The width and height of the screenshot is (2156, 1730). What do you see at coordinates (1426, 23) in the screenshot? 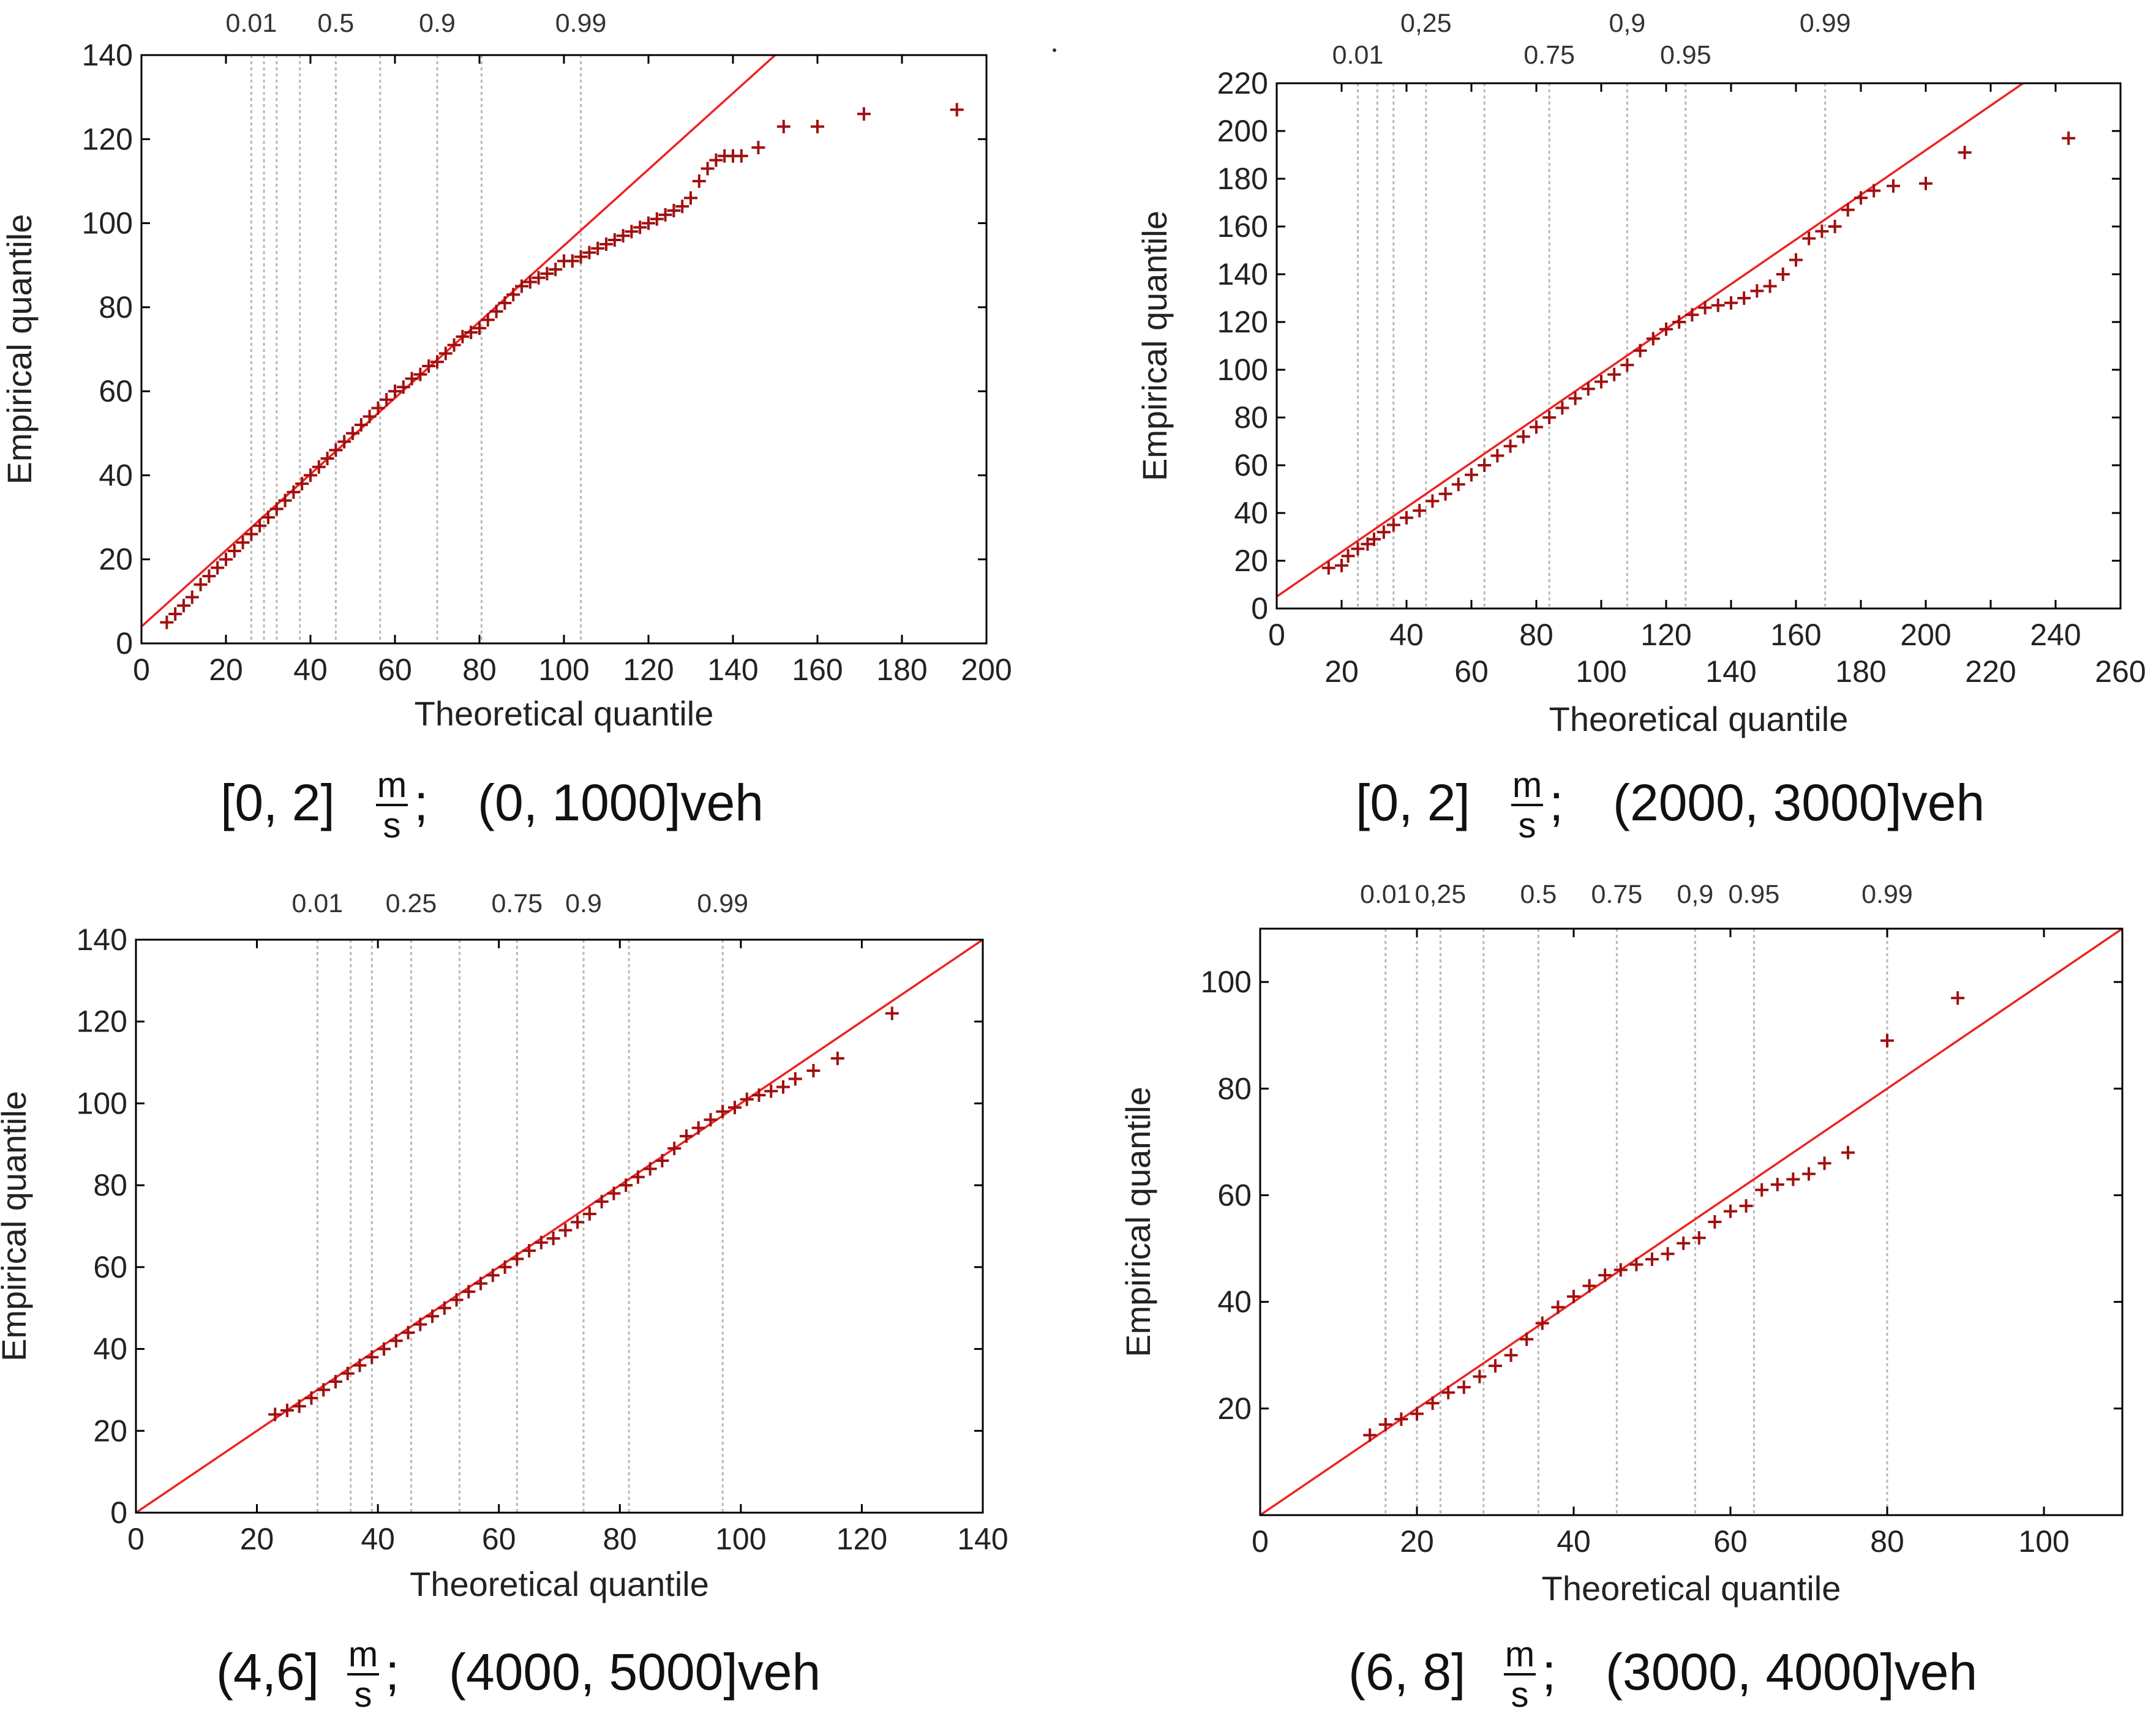
I see `quantile-label: 0,25` at bounding box center [1426, 23].